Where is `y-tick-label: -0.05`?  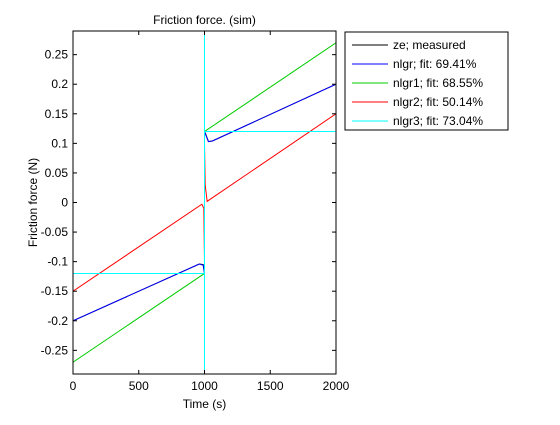
y-tick-label: -0.05 is located at coordinates (55, 232).